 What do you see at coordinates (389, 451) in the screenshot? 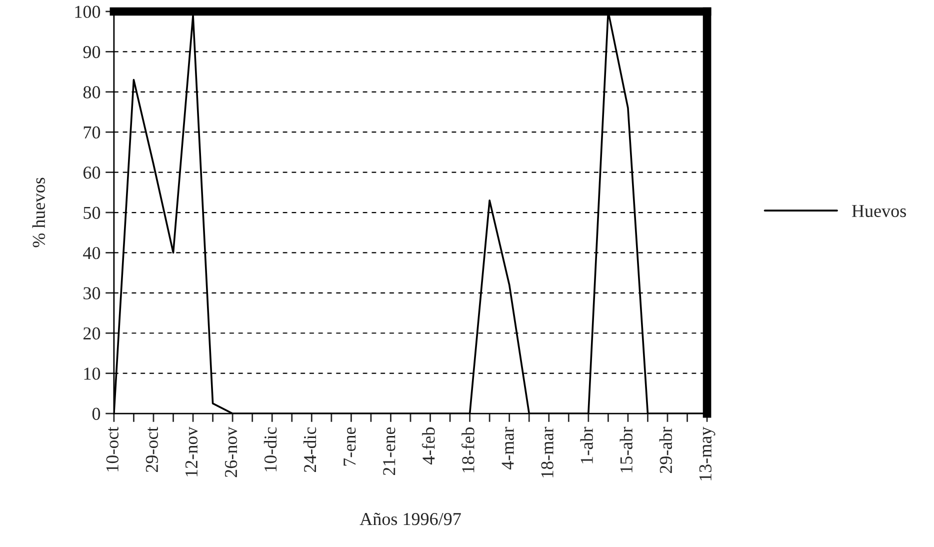
I see `x-tick-label: 21-ene` at bounding box center [389, 451].